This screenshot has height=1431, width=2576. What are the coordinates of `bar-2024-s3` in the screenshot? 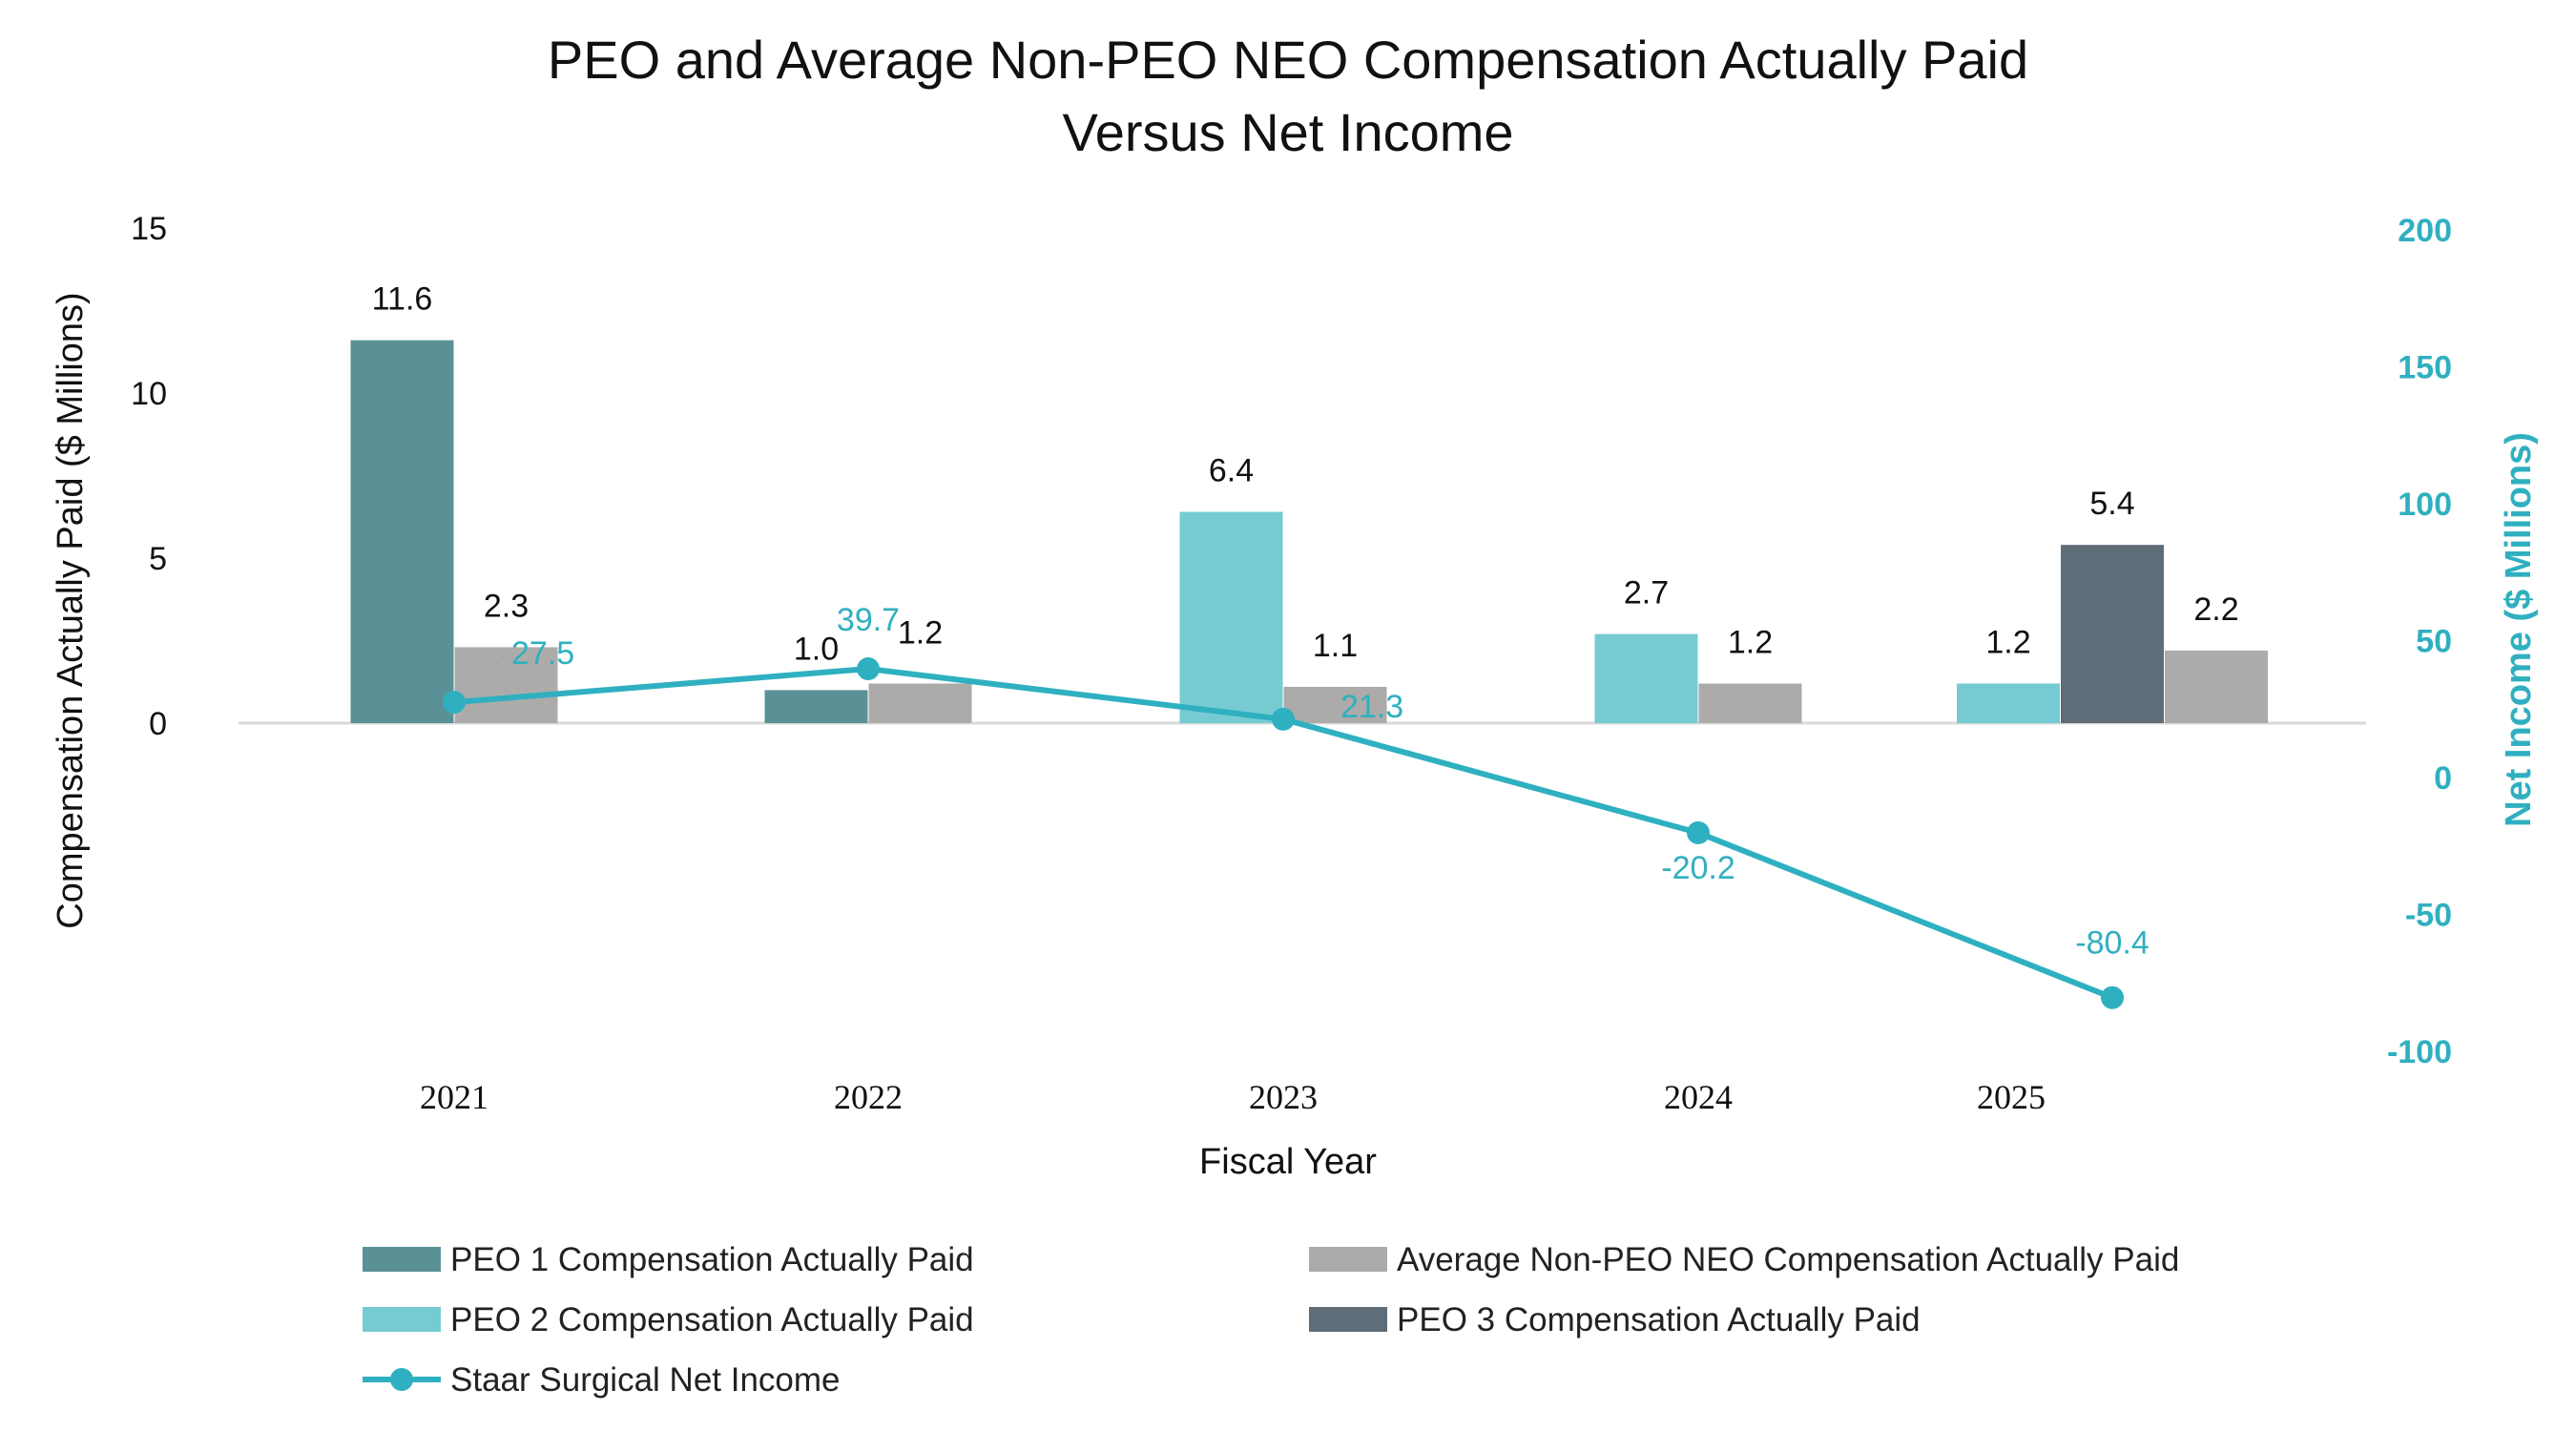 It's located at (1750, 703).